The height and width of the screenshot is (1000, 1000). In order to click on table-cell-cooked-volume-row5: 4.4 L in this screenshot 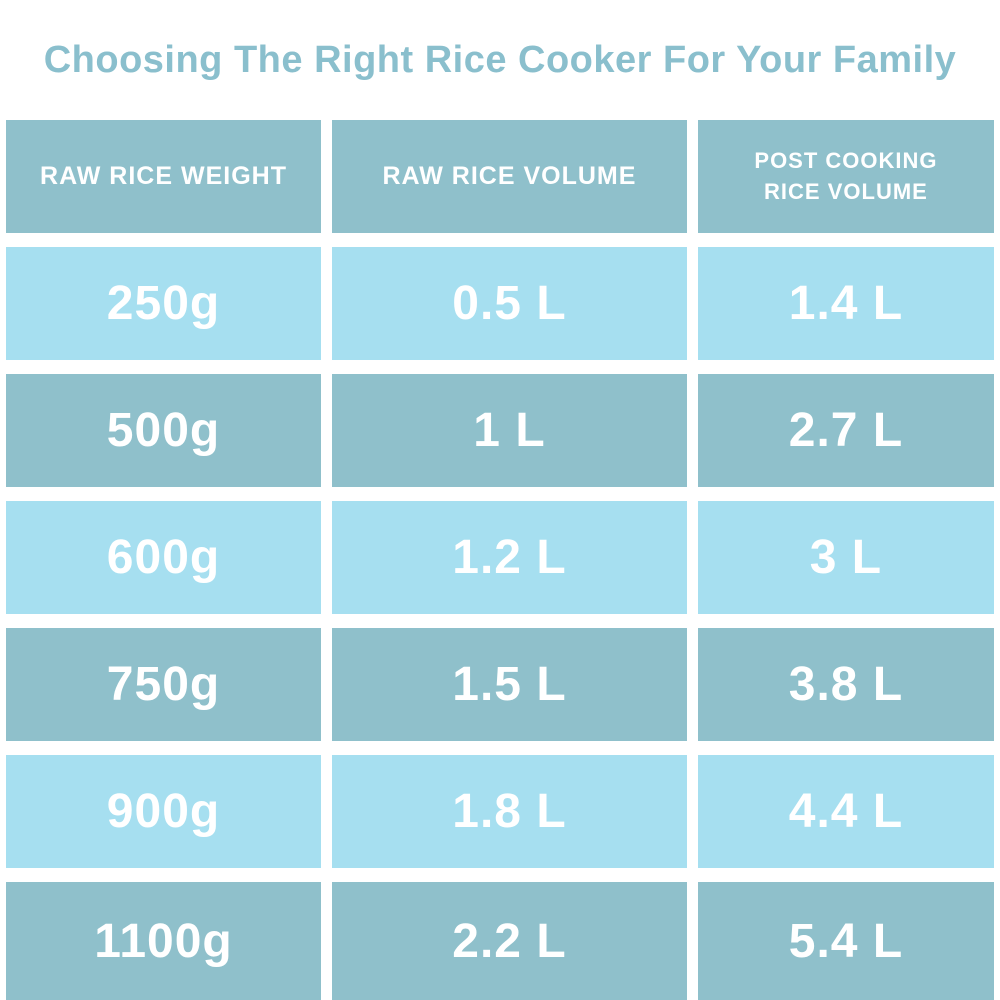, I will do `click(845, 811)`.